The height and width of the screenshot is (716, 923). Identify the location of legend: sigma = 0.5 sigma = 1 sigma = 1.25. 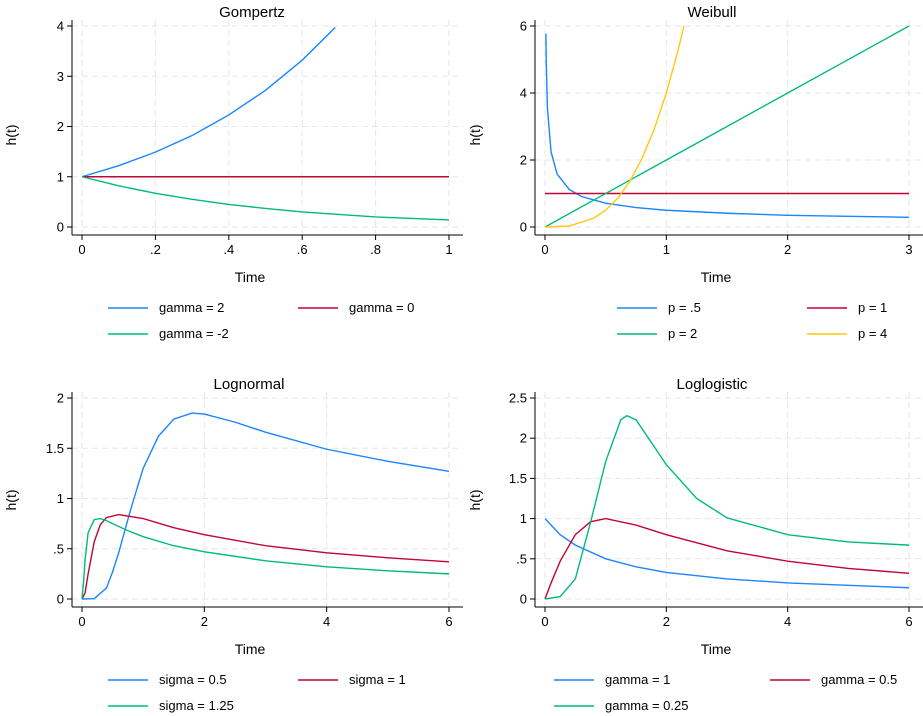
(257, 692).